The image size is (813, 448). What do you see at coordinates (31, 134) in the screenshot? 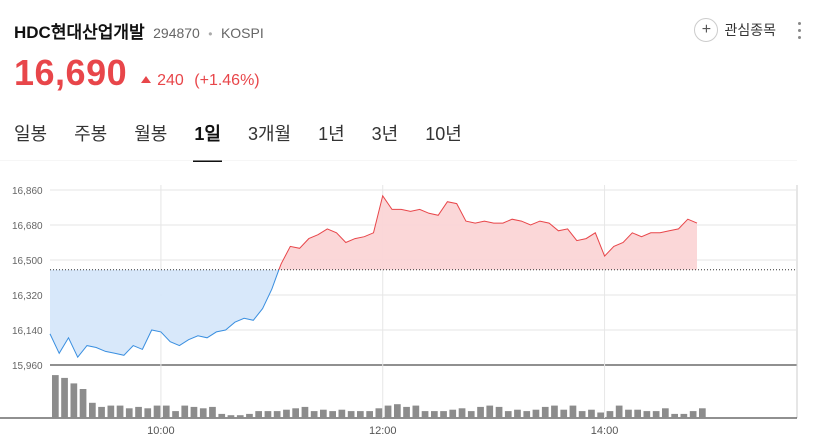
I see `tab-daily: 일봉` at bounding box center [31, 134].